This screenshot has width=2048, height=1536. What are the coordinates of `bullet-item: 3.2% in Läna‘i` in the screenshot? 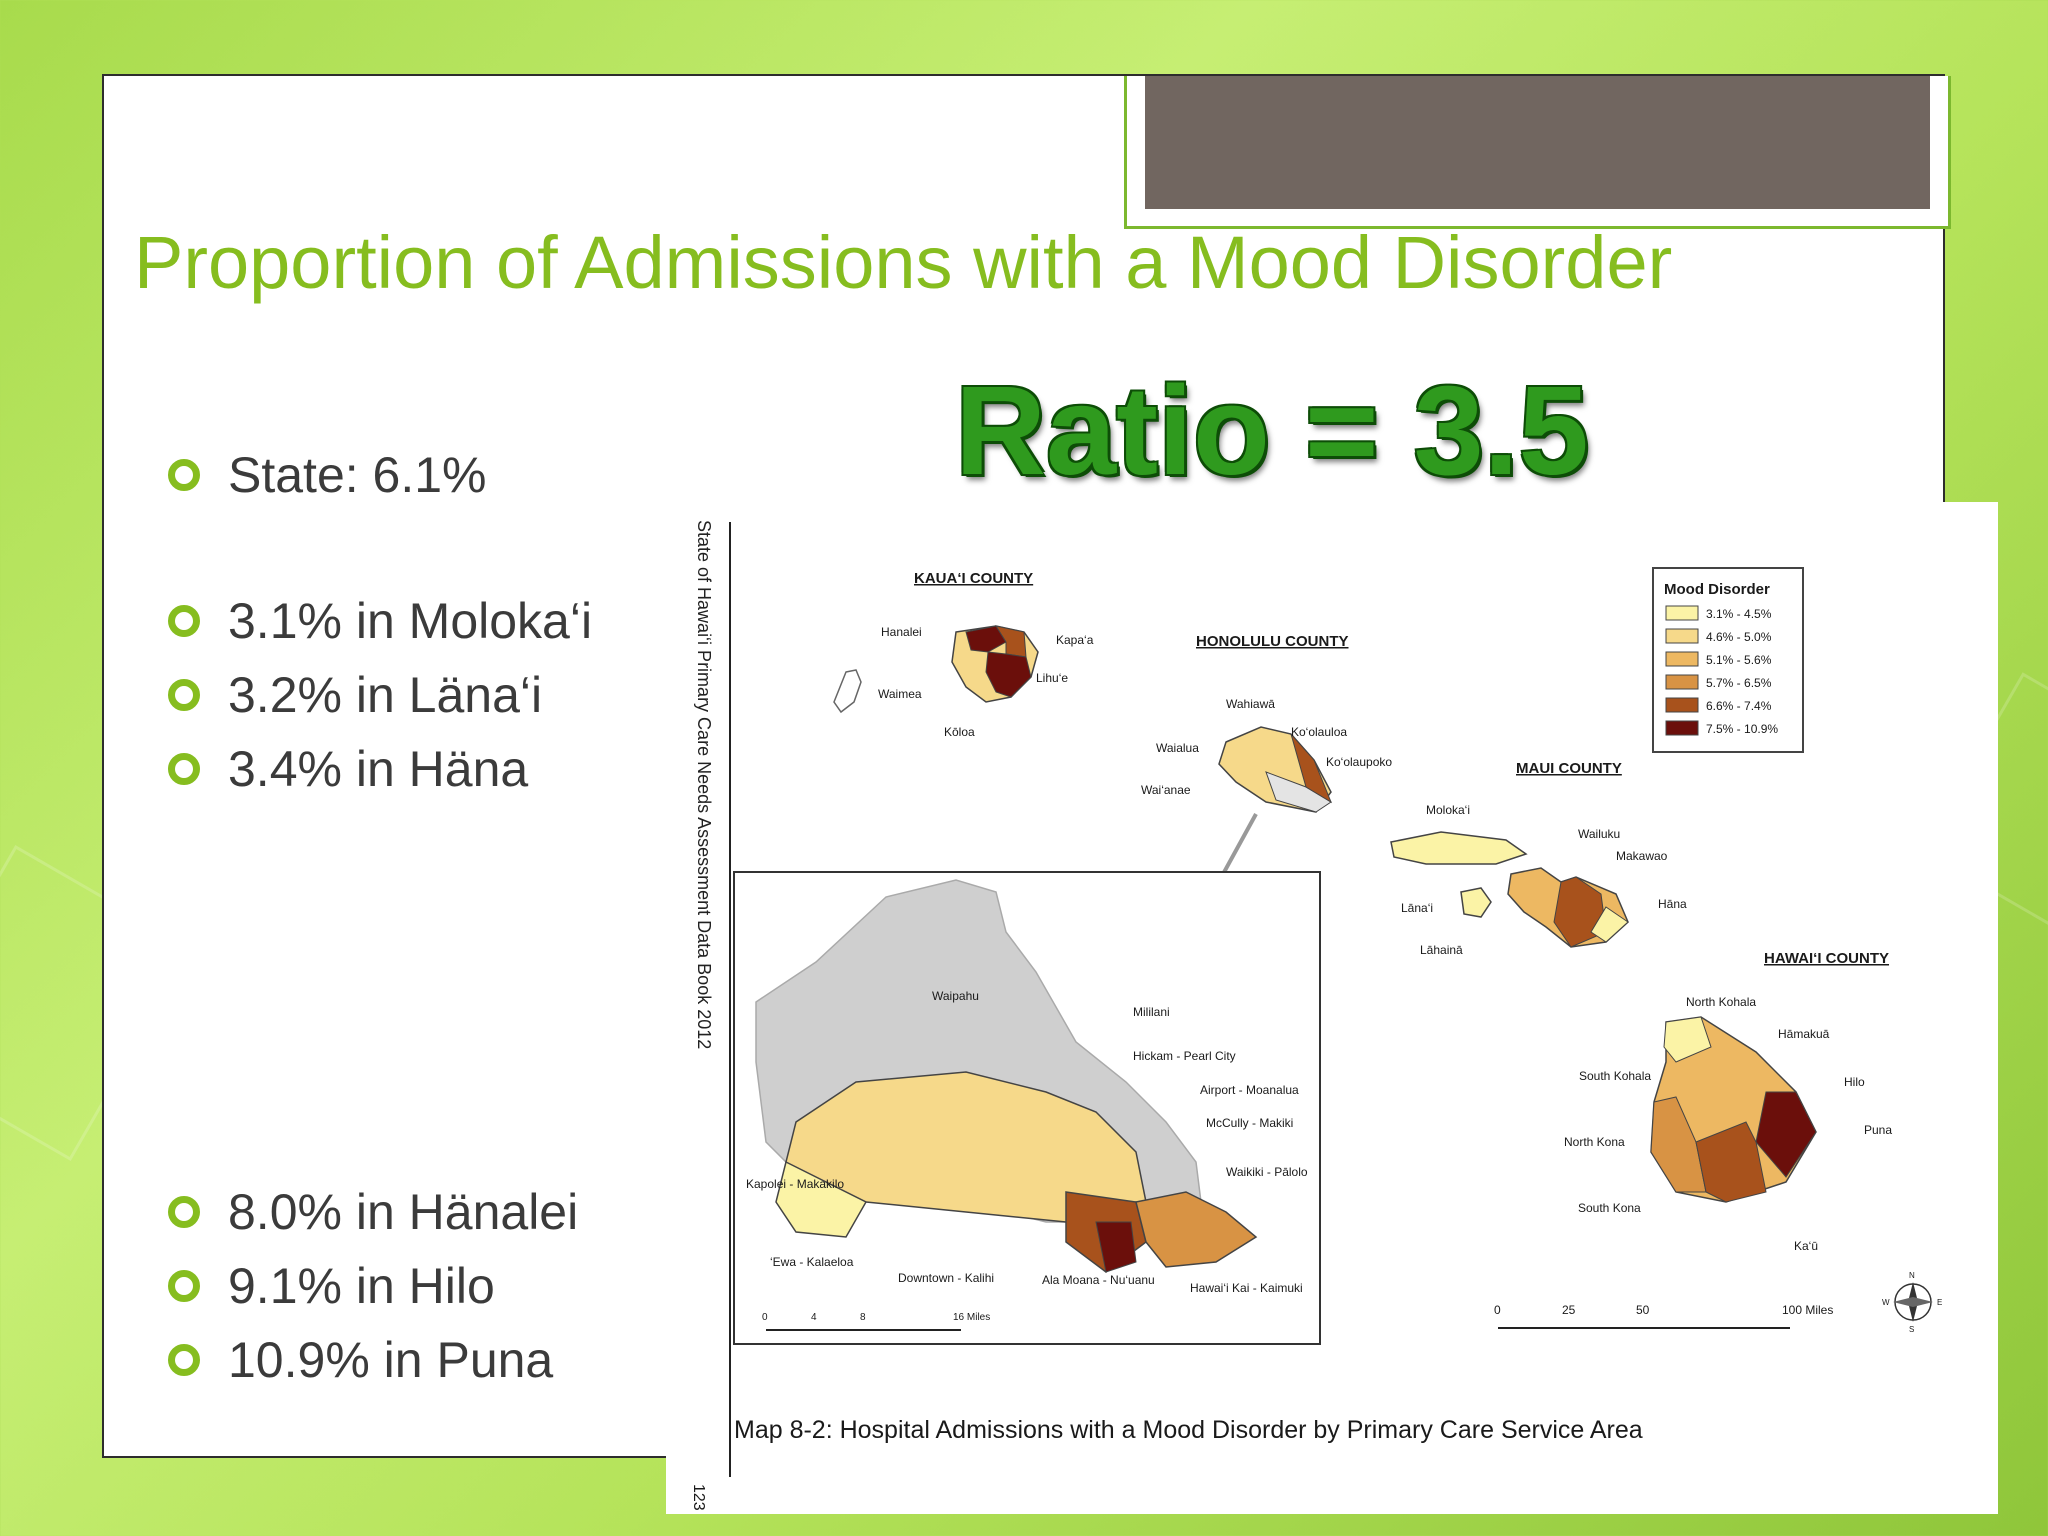 It's located at (355, 695).